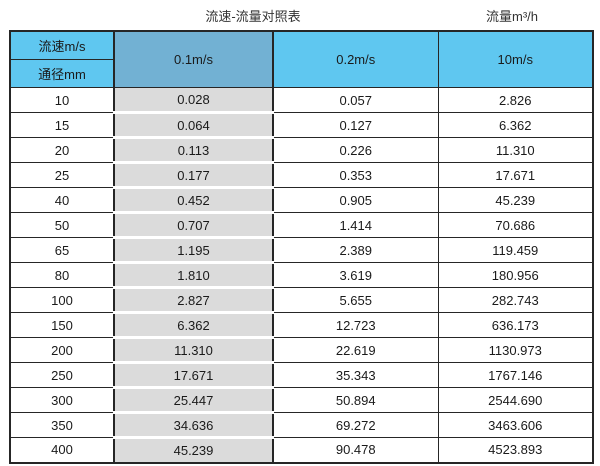  I want to click on table-row: 80 1.810 3.619 180.956, so click(301, 274).